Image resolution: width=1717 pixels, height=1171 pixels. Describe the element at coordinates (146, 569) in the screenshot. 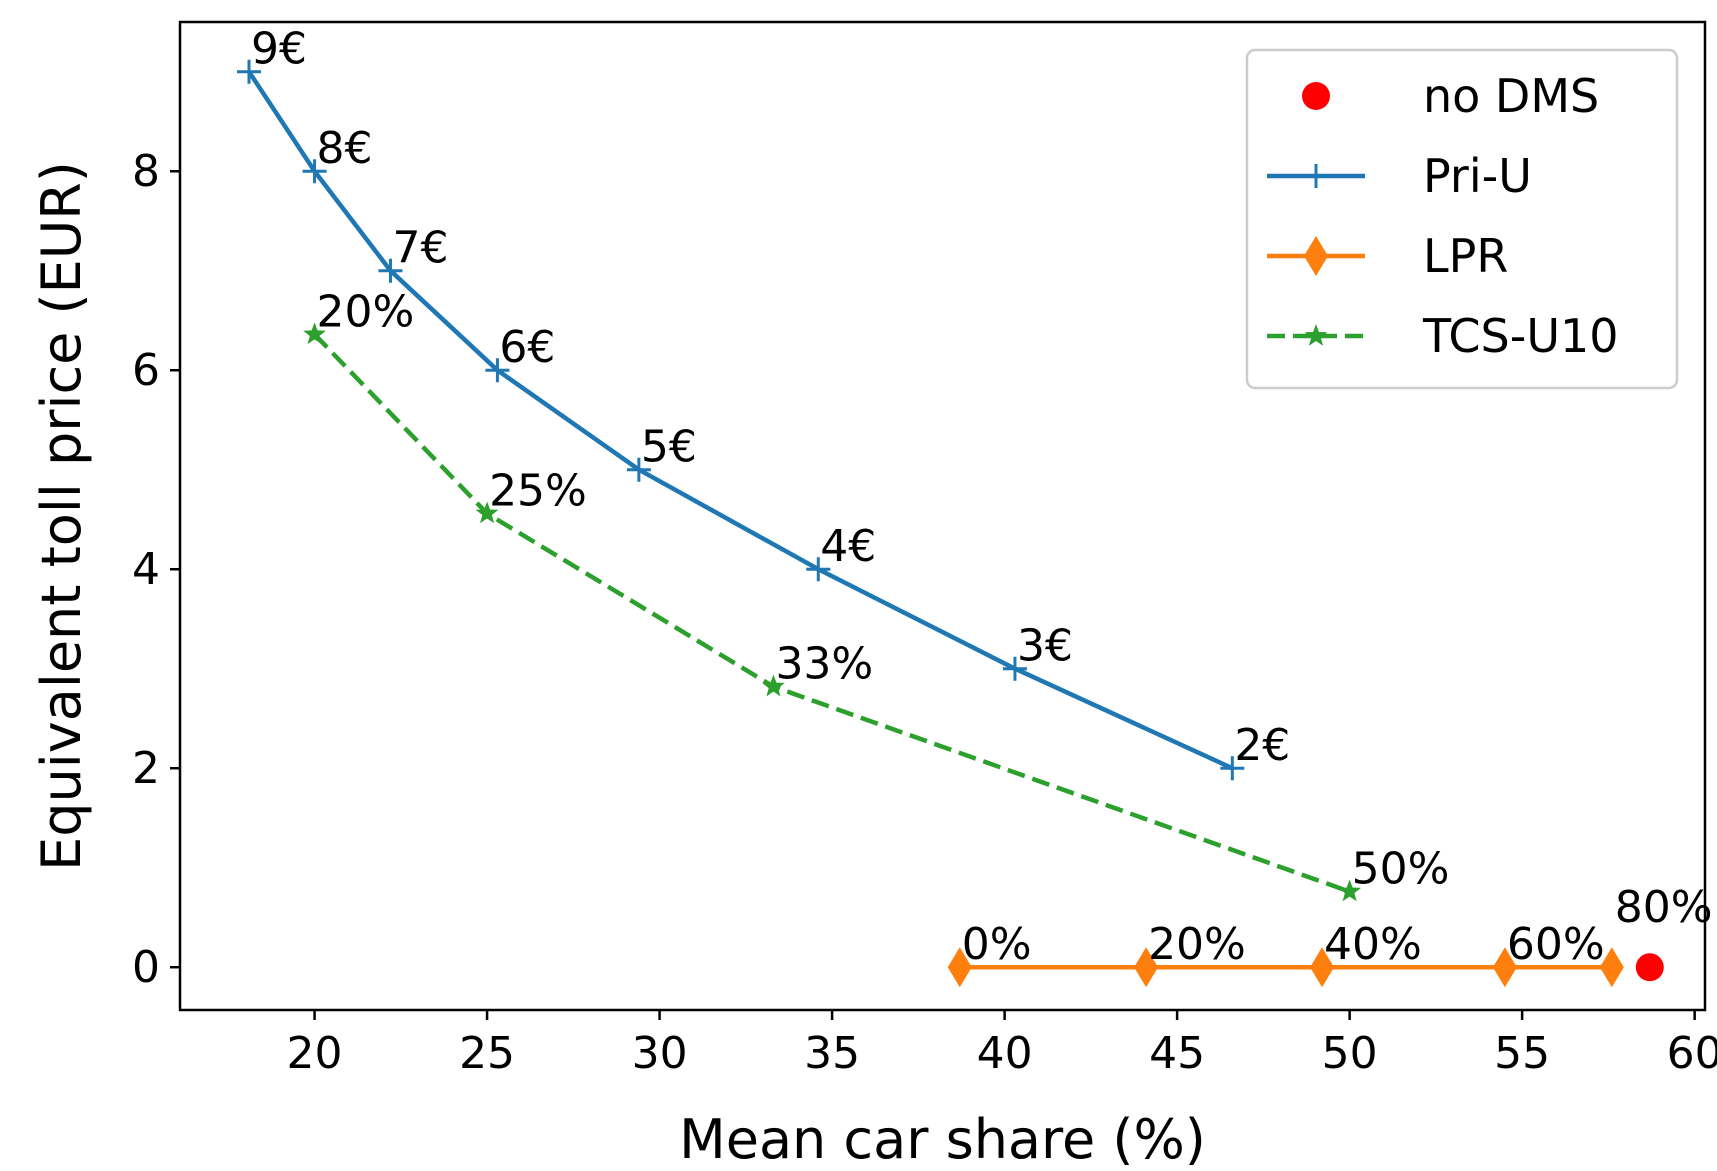

I see `y-tick-label-4: 4` at that location.